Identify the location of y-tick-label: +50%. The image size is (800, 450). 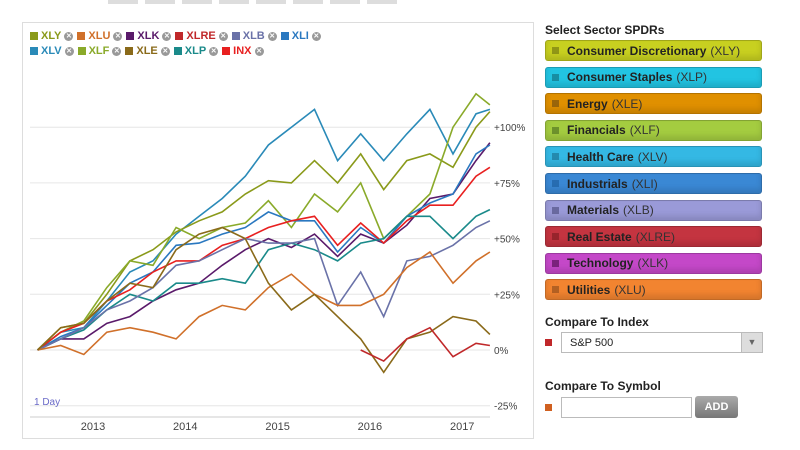
(507, 240).